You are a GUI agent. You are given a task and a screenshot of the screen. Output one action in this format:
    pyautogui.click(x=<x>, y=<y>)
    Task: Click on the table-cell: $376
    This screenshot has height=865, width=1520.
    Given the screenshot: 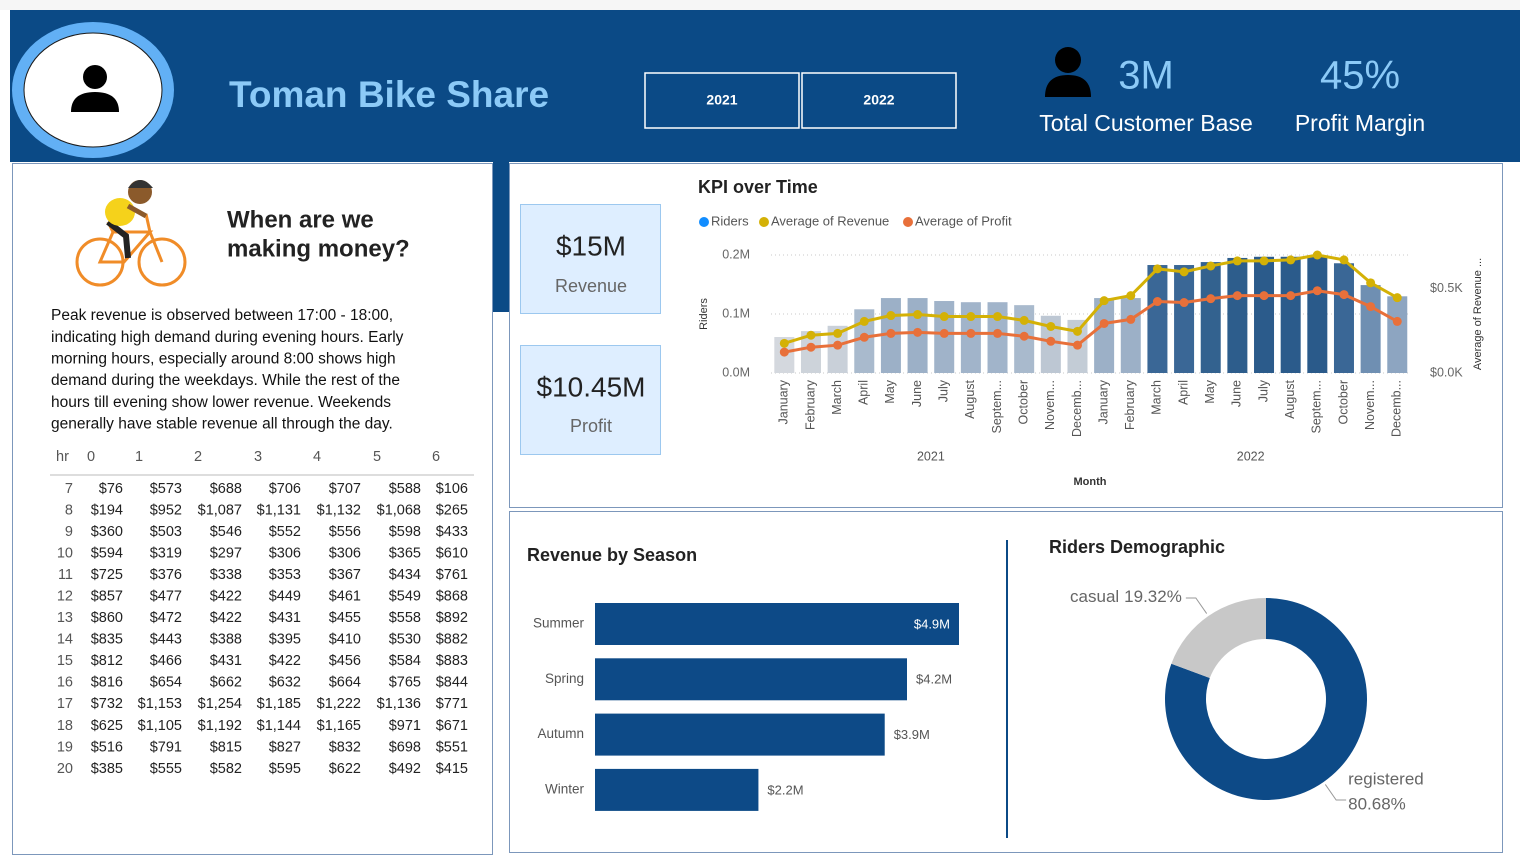 What is the action you would take?
    pyautogui.click(x=166, y=575)
    